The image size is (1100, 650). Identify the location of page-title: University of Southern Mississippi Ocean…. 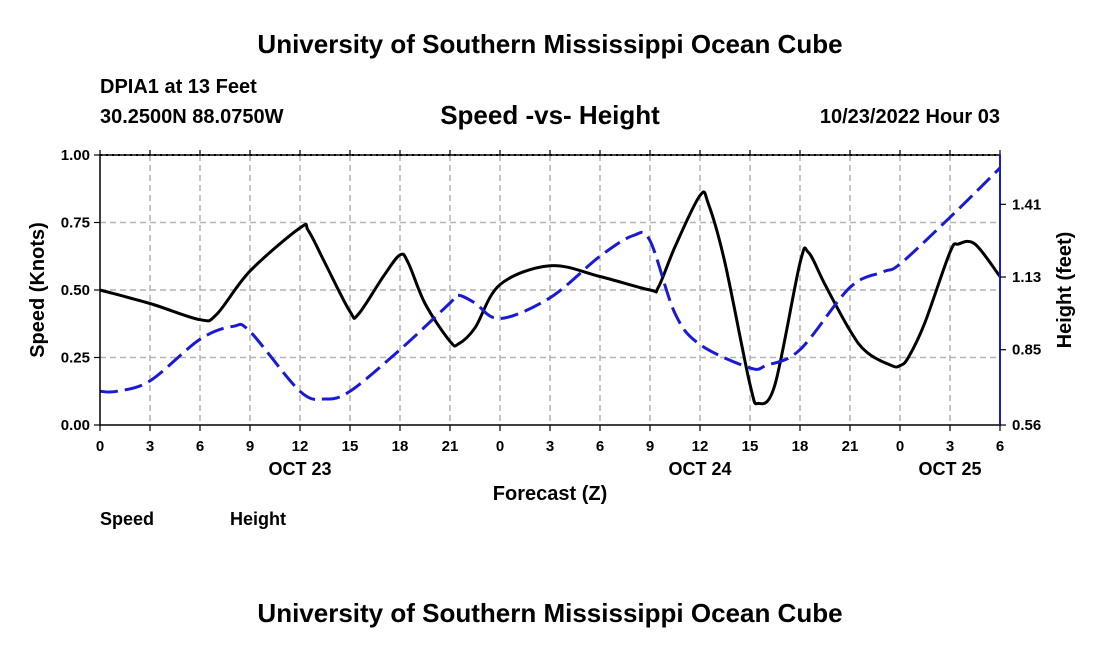
(550, 44).